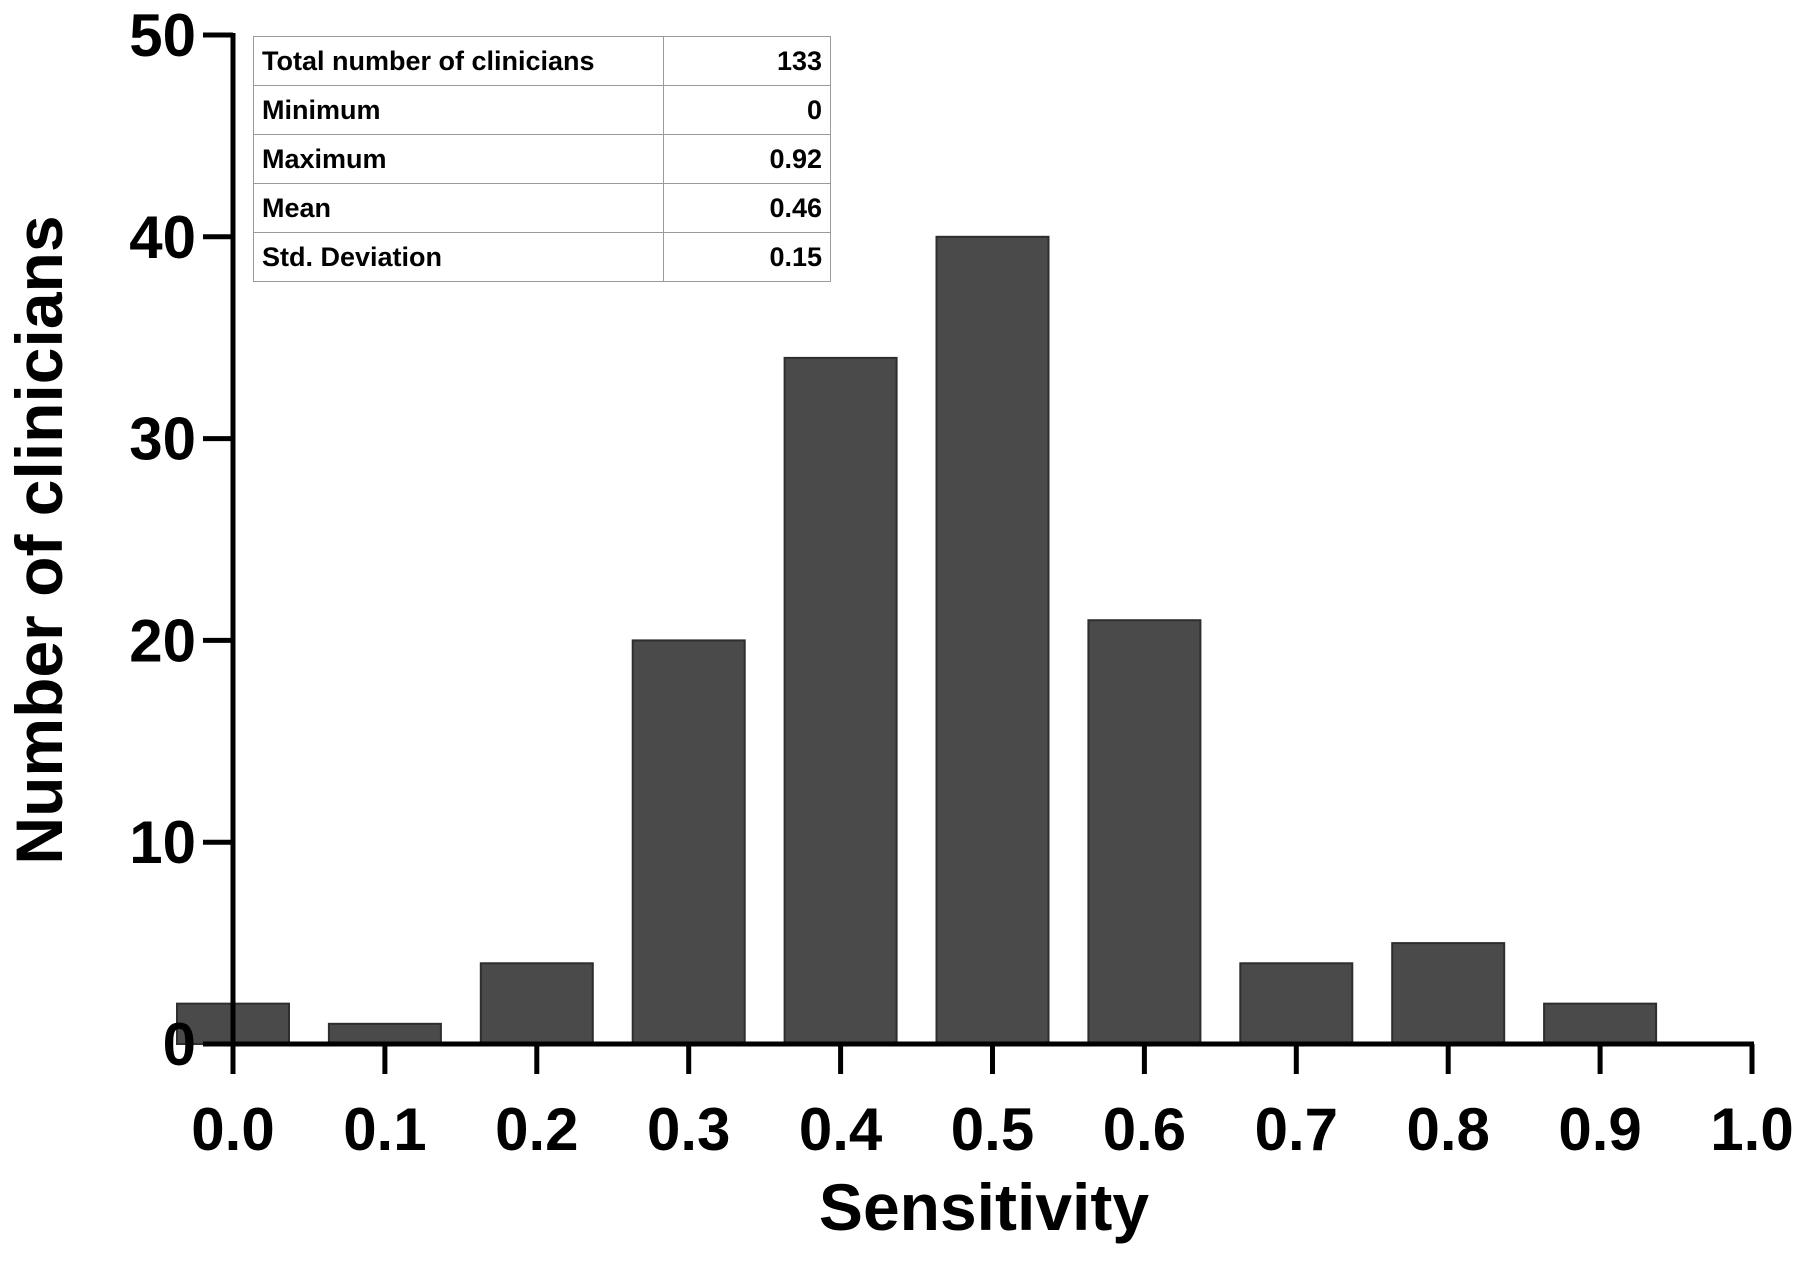 Image resolution: width=1800 pixels, height=1265 pixels. Describe the element at coordinates (688, 1129) in the screenshot. I see `x-tick-label: 0.3` at that location.